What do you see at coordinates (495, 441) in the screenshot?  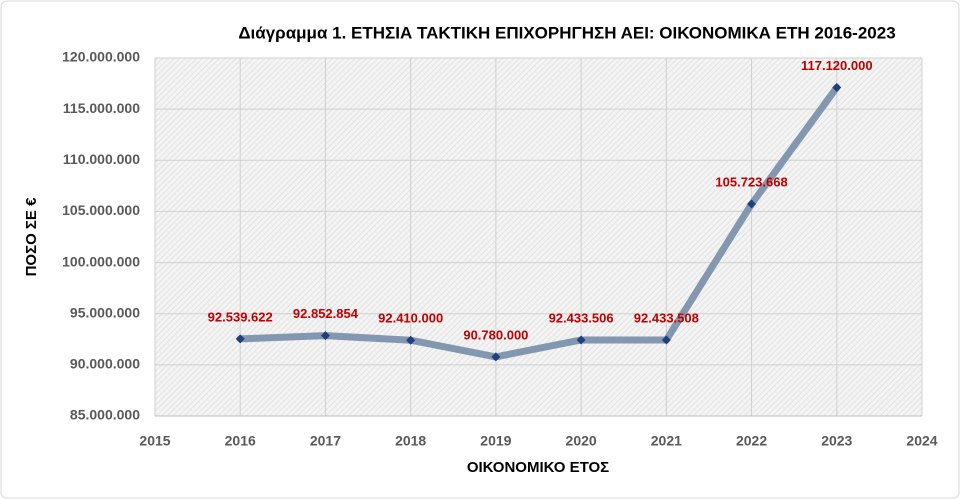 I see `x-tick-label: 2019` at bounding box center [495, 441].